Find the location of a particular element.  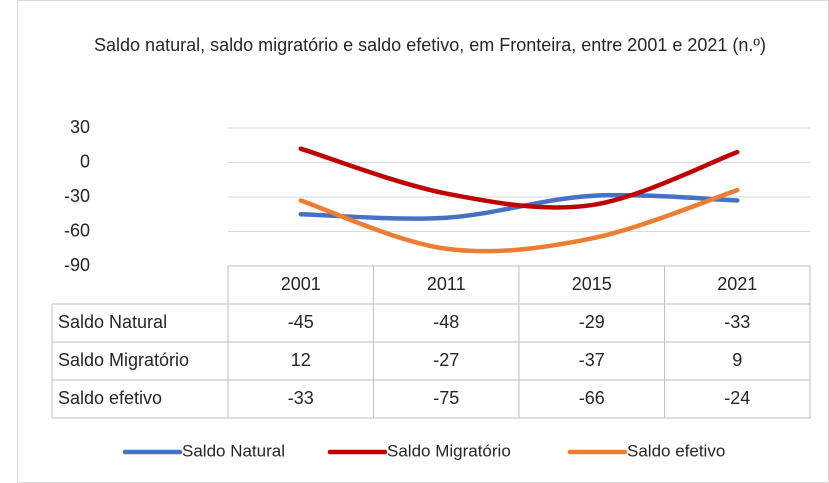

x-tick-label: 2011 is located at coordinates (446, 284).